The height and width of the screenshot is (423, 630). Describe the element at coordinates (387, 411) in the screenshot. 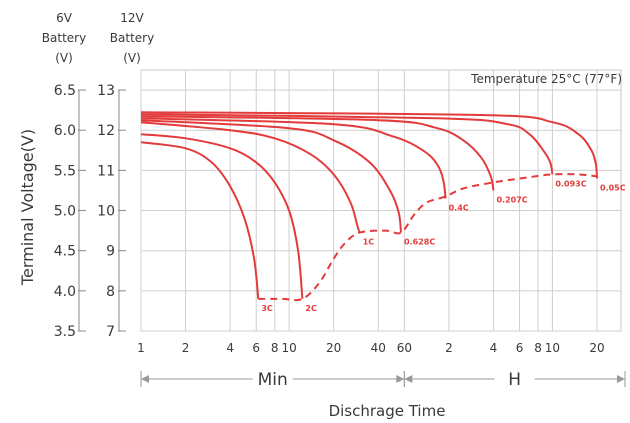

I see `x-axis-label: Dischrage Time` at that location.